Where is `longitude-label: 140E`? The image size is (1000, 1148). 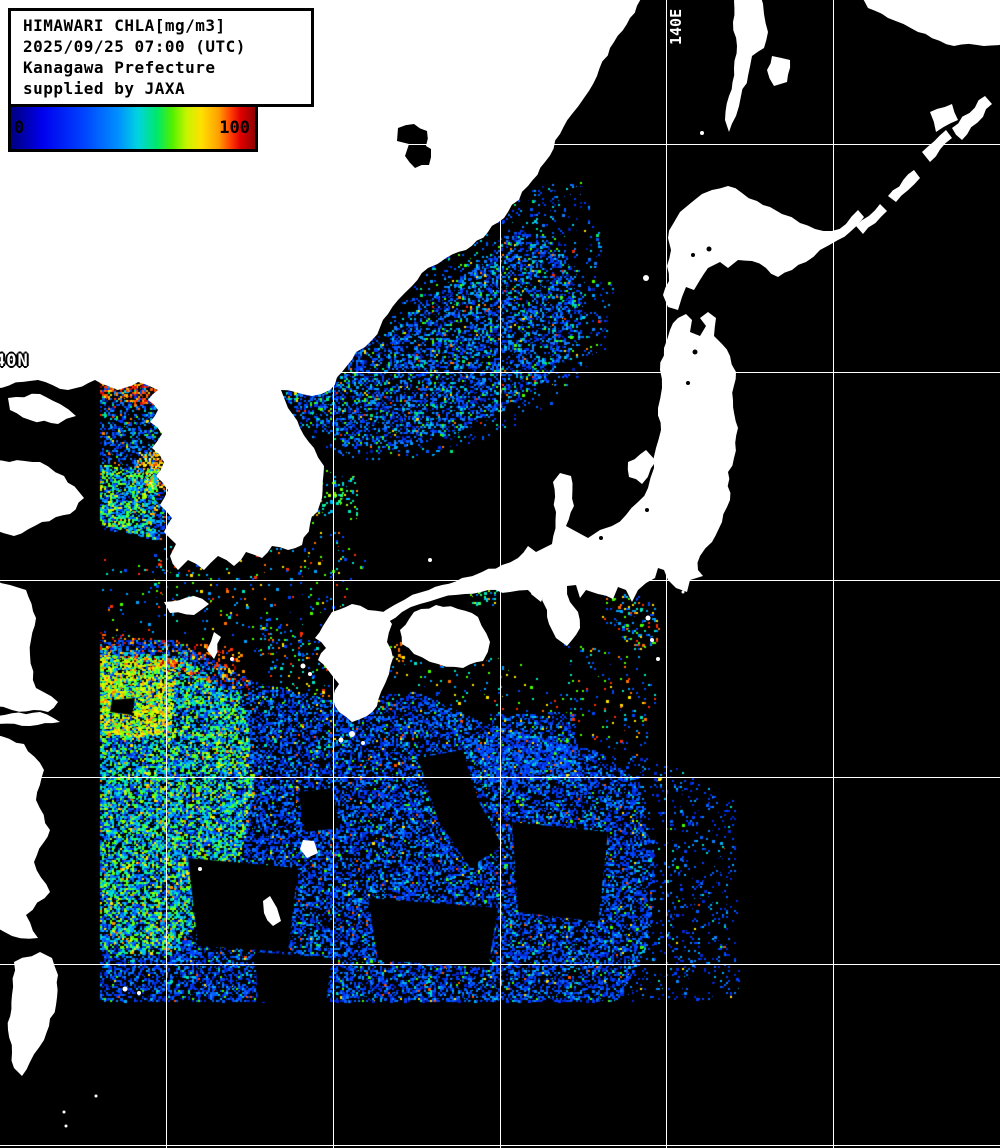
longitude-label: 140E is located at coordinates (676, 26).